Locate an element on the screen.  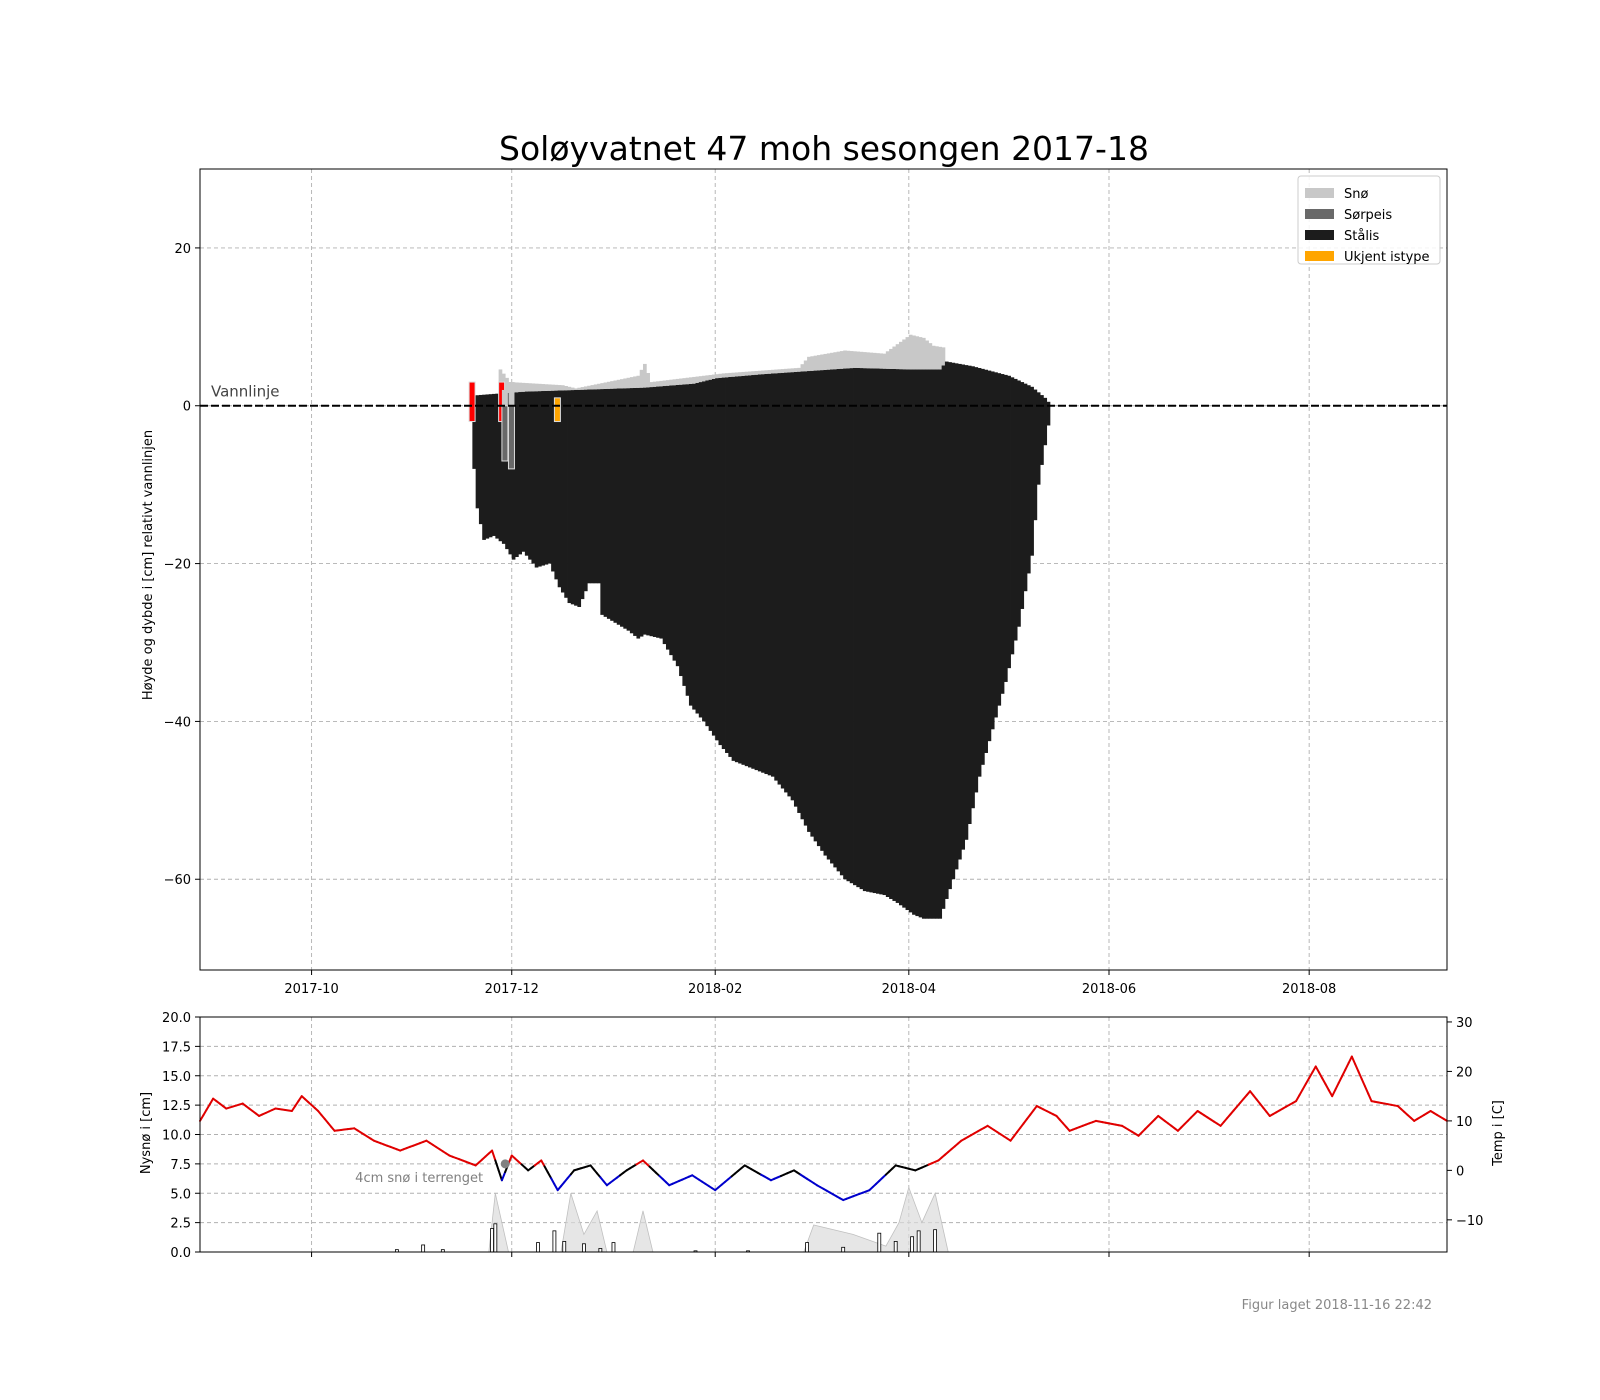
y-tick-label: −60 is located at coordinates (177, 880).